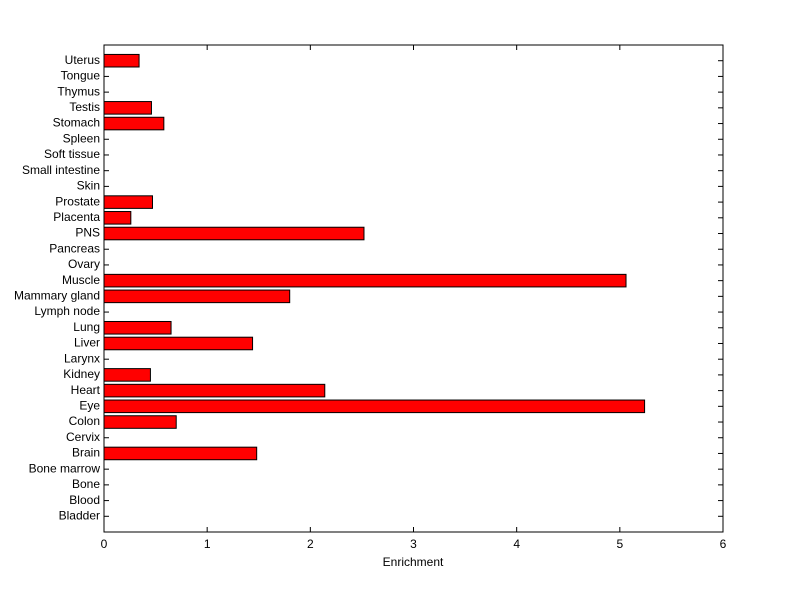 This screenshot has height=599, width=800. Describe the element at coordinates (76, 123) in the screenshot. I see `y-tick-label: Stomach` at that location.